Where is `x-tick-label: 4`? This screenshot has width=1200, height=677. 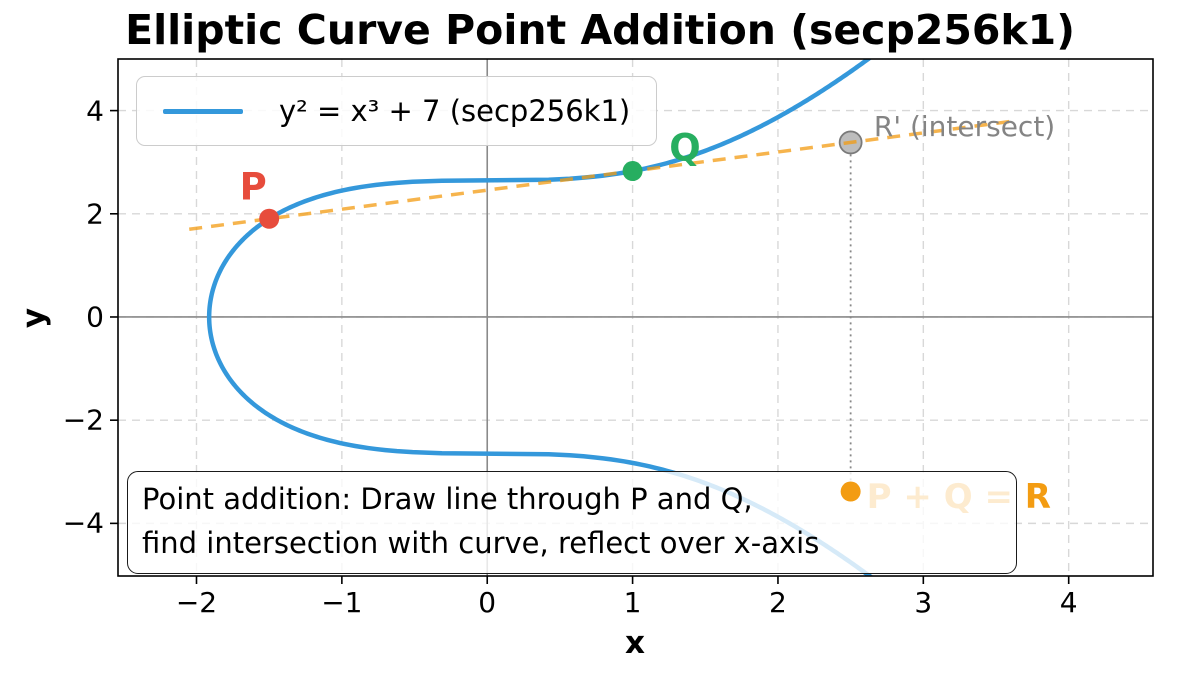
x-tick-label: 4 is located at coordinates (1068, 602).